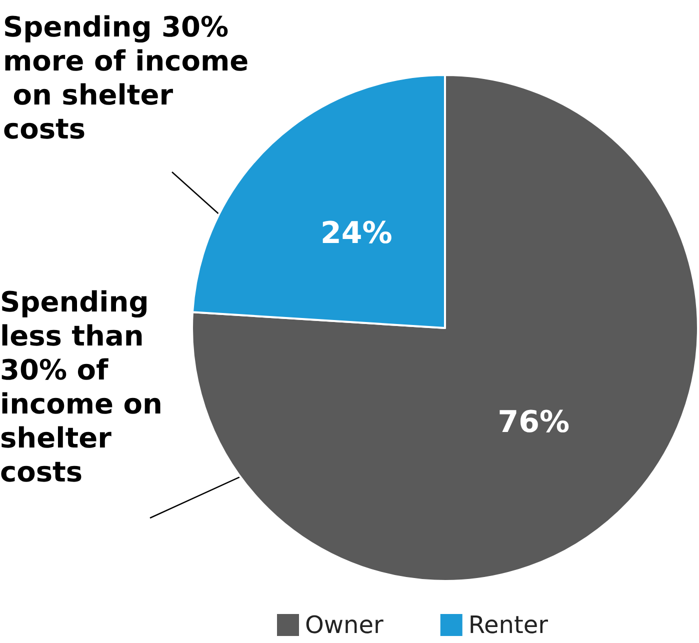 Image resolution: width=699 pixels, height=643 pixels. What do you see at coordinates (534, 422) in the screenshot?
I see `data-label: 76%` at bounding box center [534, 422].